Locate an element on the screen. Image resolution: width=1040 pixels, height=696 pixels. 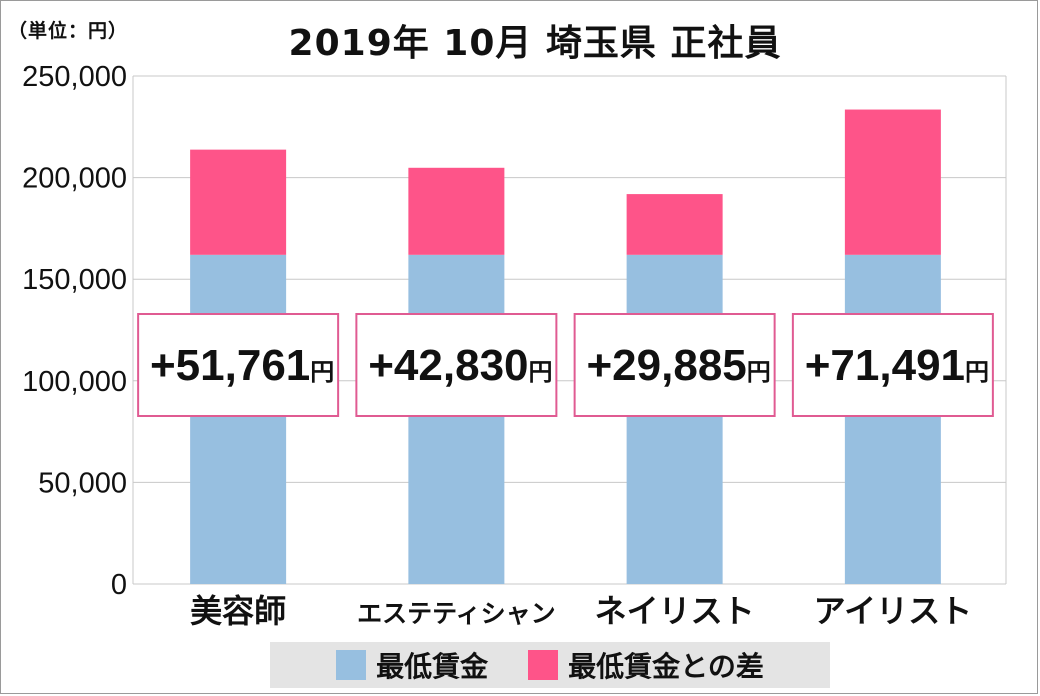
annotation-label-0: +51,761円 is located at coordinates (242, 365).